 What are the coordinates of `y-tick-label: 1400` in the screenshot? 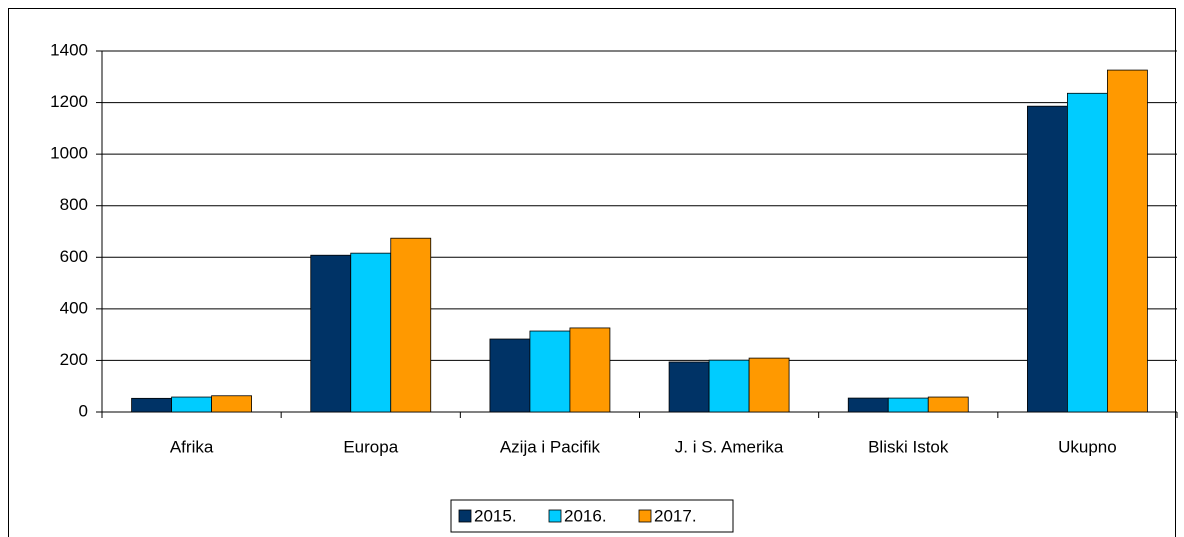 It's located at (69, 49).